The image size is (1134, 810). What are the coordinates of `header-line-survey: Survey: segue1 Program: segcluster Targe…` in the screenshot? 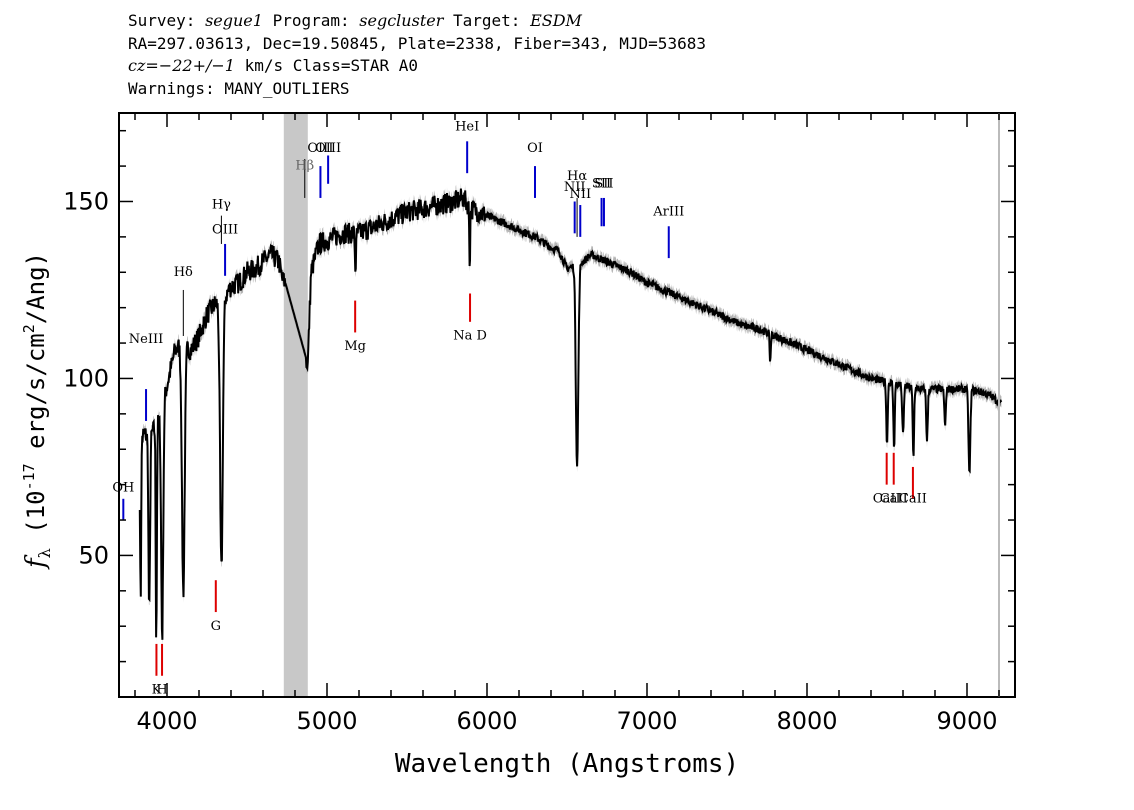 It's located at (417, 21).